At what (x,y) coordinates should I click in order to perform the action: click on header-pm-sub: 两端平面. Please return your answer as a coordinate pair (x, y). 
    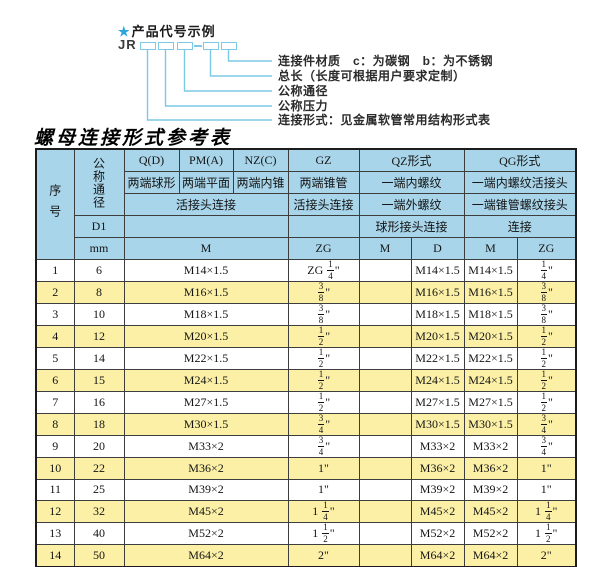
    Looking at the image, I should click on (206, 182).